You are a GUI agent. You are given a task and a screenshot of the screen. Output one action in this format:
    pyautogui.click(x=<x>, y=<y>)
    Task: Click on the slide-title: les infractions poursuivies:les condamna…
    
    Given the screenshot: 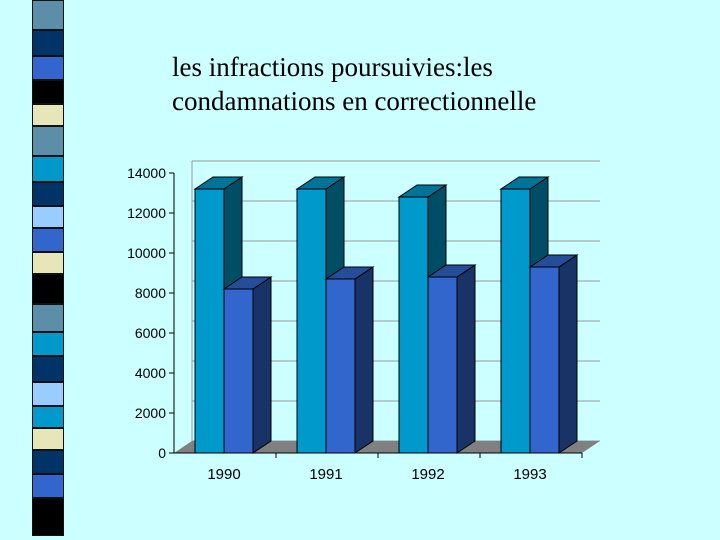 What is the action you would take?
    pyautogui.click(x=422, y=84)
    